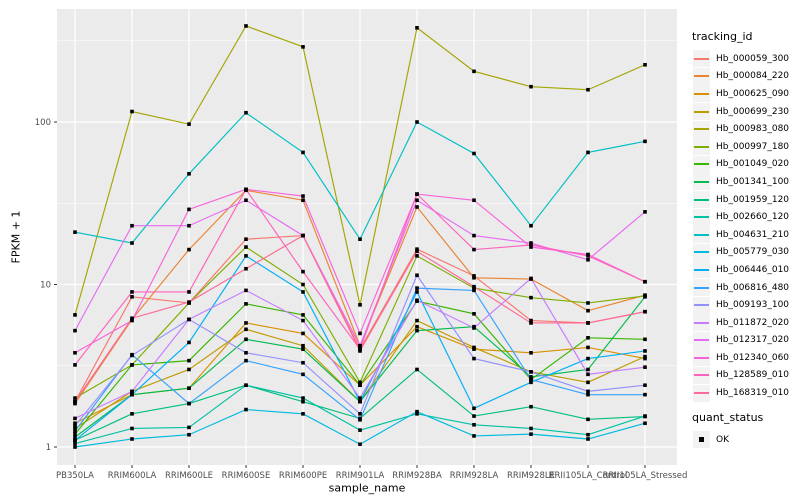 The height and width of the screenshot is (500, 800). Describe the element at coordinates (745, 440) in the screenshot. I see `quant-status-entry: OK` at that location.